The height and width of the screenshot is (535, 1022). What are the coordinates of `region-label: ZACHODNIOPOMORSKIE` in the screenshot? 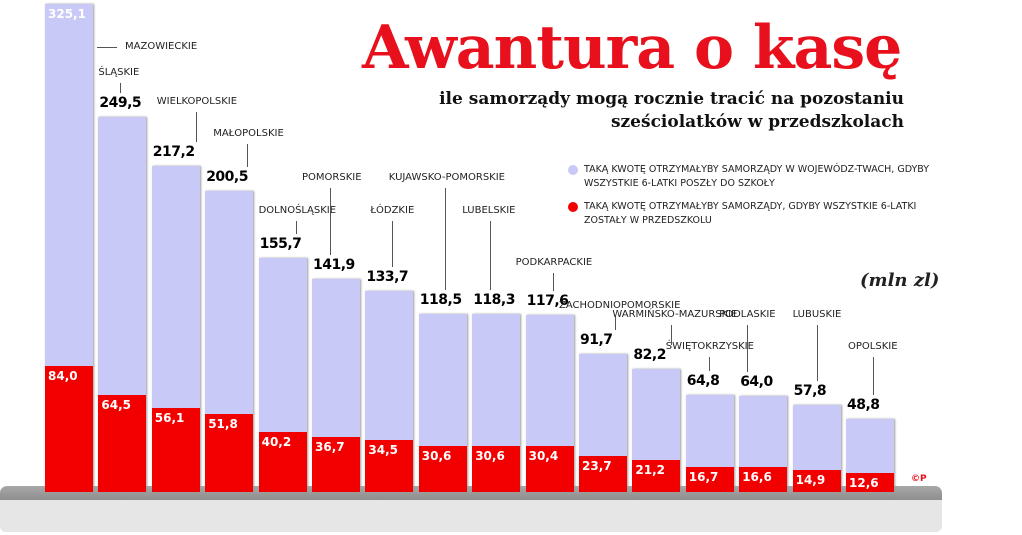 It's located at (620, 305).